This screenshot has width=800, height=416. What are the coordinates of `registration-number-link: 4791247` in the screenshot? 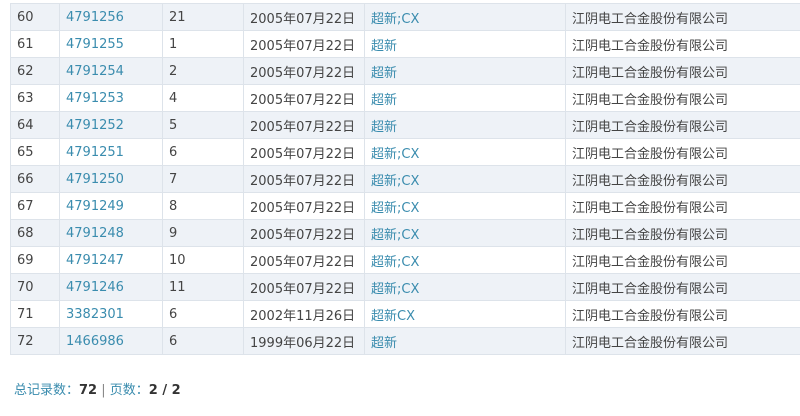 It's located at (111, 260).